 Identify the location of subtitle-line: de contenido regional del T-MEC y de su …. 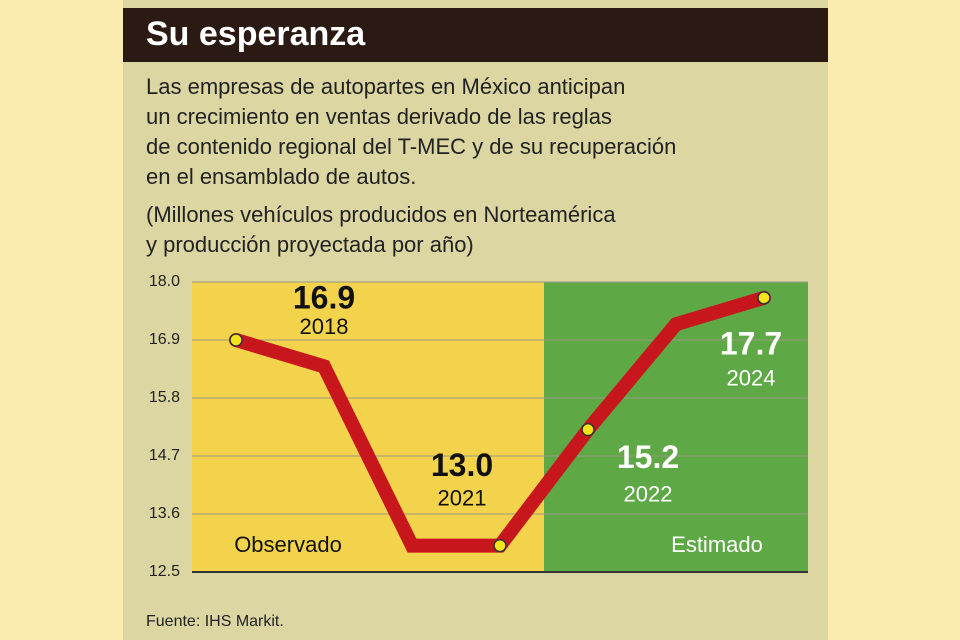
(411, 146).